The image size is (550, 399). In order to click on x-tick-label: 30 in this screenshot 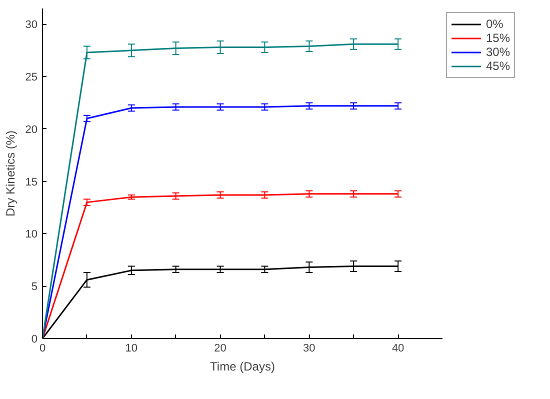, I will do `click(309, 348)`.